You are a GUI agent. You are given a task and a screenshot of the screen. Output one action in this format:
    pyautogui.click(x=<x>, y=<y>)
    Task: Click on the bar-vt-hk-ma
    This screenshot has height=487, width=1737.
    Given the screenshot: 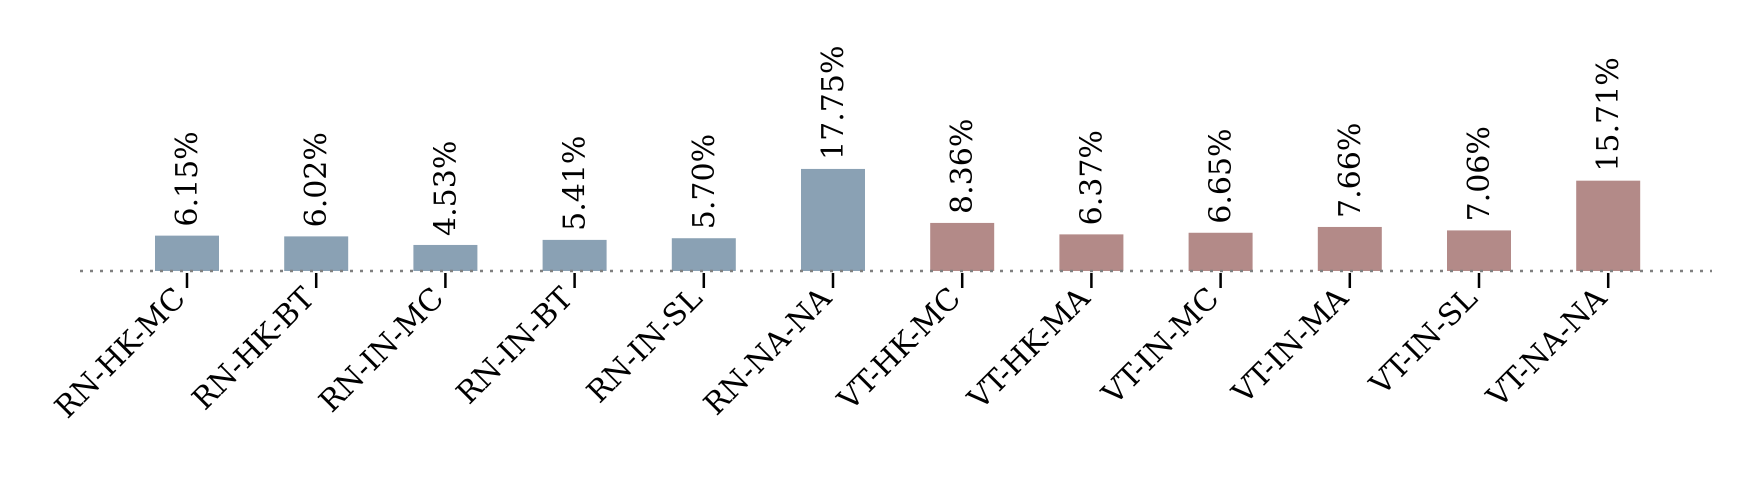 What is the action you would take?
    pyautogui.click(x=1091, y=252)
    